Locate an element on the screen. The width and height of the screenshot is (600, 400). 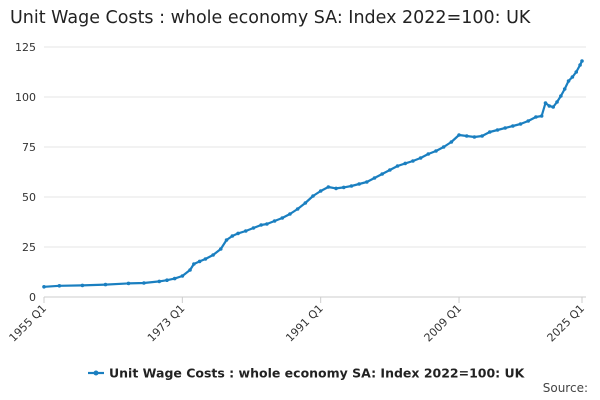
y-tick-label: 0 is located at coordinates (32, 297).